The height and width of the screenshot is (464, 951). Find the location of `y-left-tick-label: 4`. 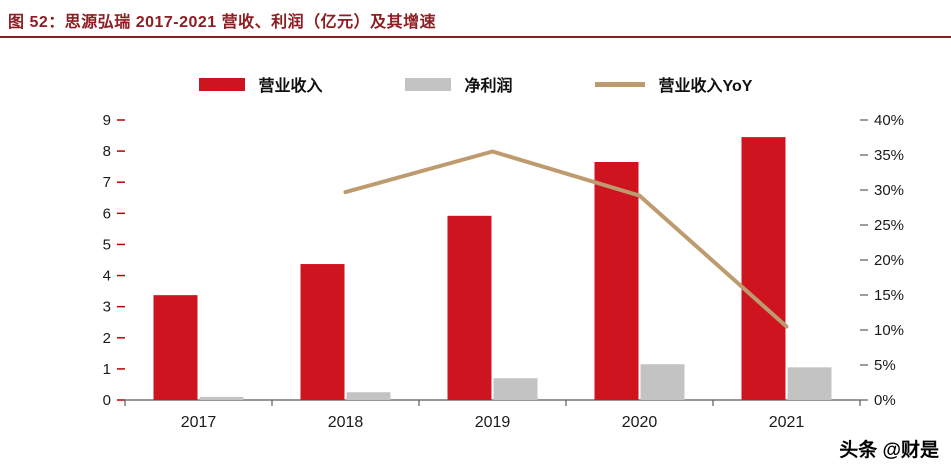

y-left-tick-label: 4 is located at coordinates (107, 276).